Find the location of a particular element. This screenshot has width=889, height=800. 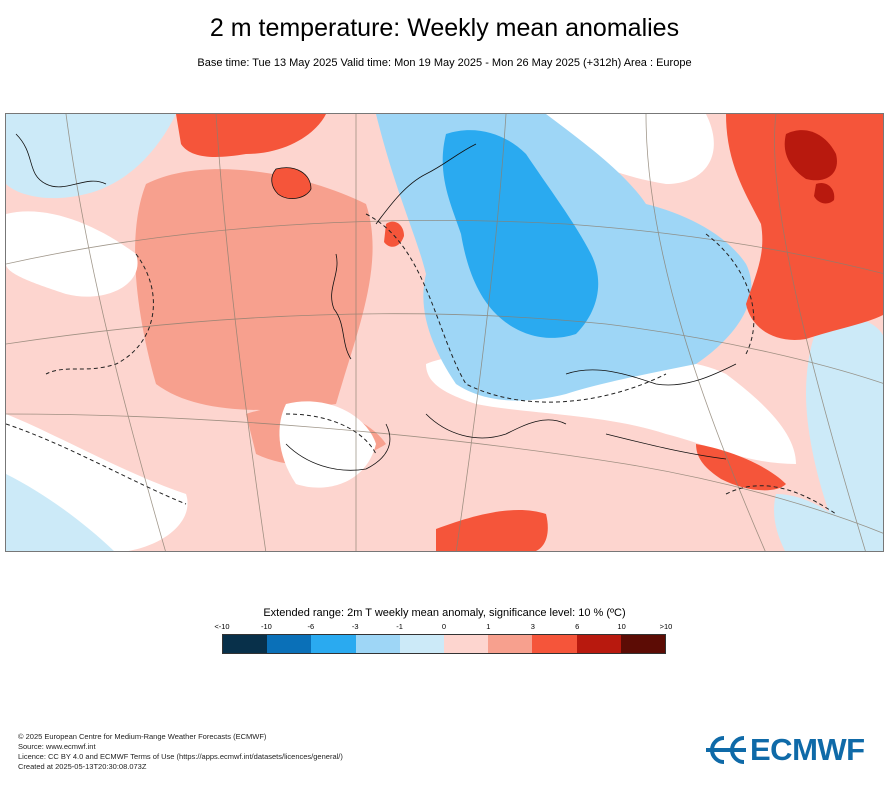

region-eastern-europe is located at coordinates (520, 234).